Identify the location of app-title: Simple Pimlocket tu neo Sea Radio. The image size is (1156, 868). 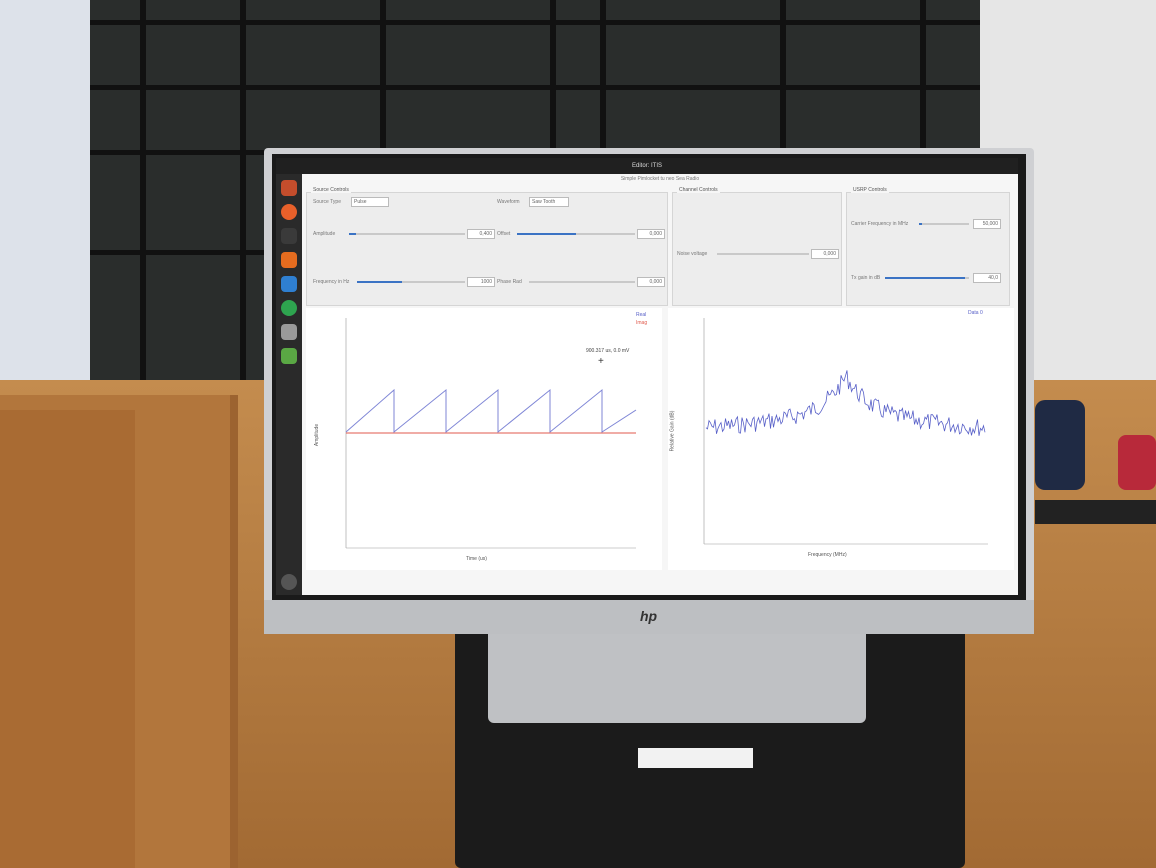
(660, 179).